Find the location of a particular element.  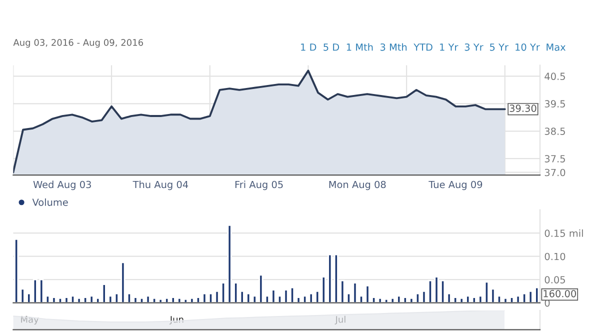

text: 1 D is located at coordinates (308, 47).